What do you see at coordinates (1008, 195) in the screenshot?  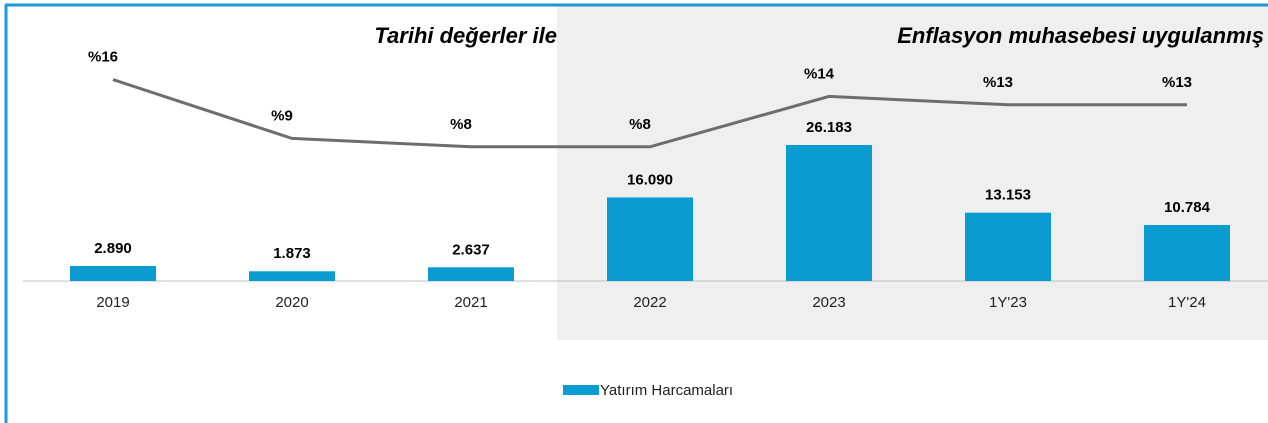 I see `bar-value-label: 13.153` at bounding box center [1008, 195].